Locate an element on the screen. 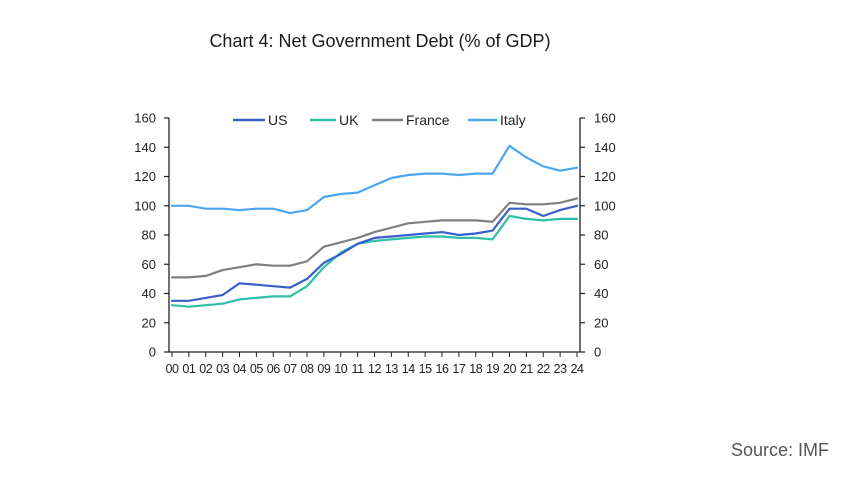 This screenshot has height=489, width=858. x-tick-label: 09 is located at coordinates (324, 369).